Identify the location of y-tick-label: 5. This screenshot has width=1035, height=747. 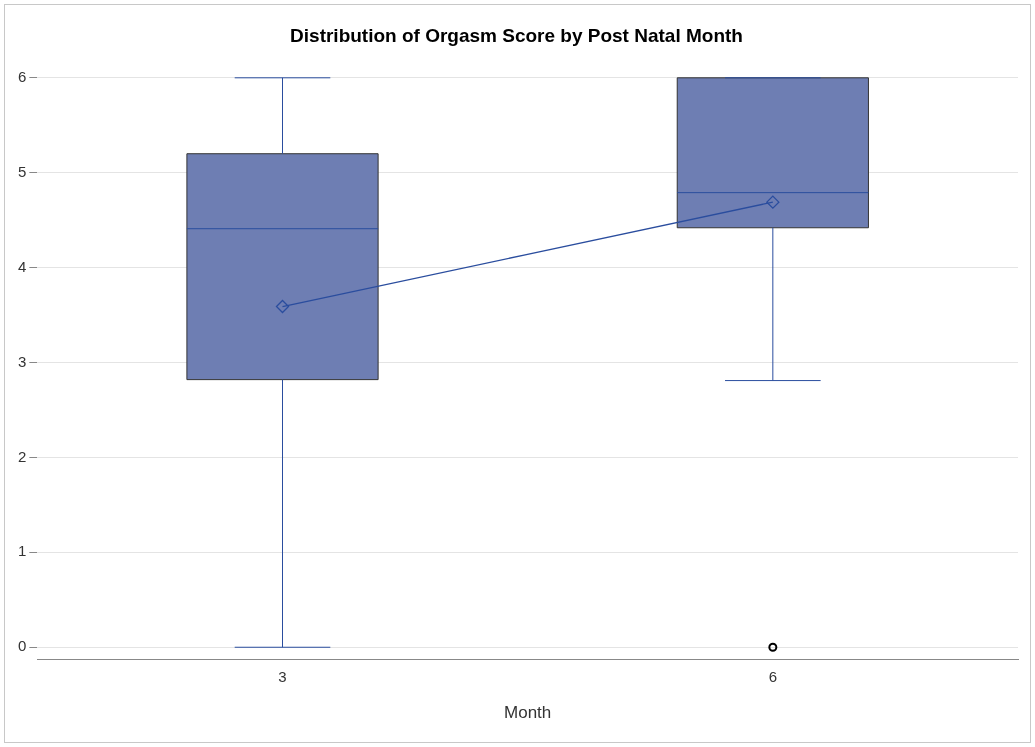
(22, 171).